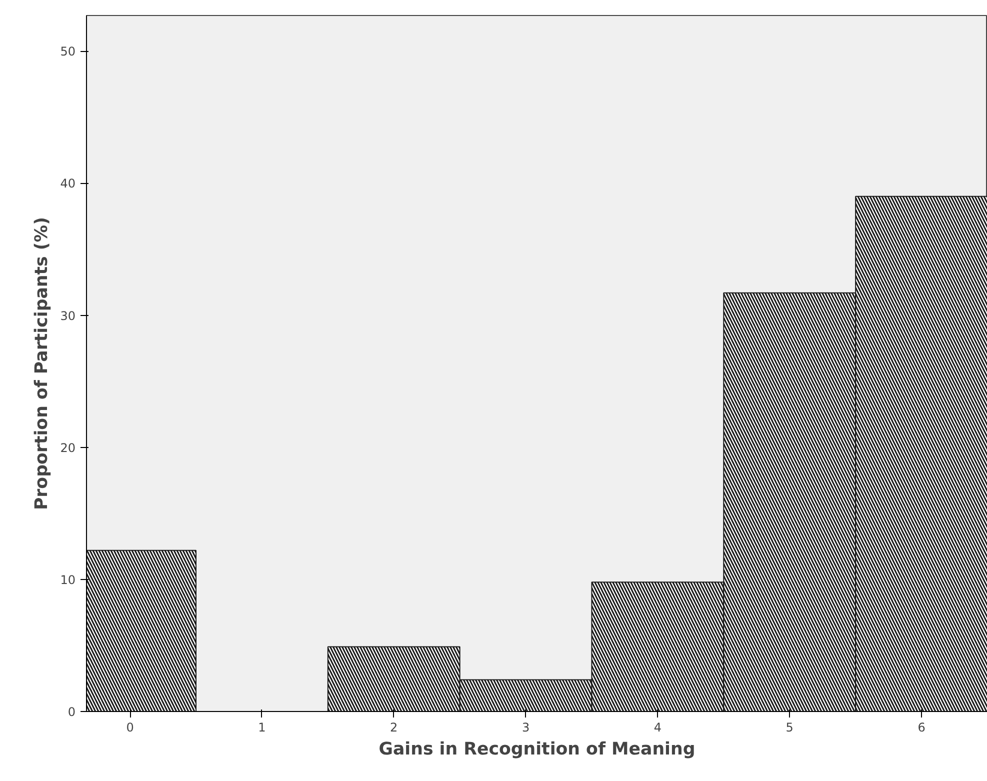 The height and width of the screenshot is (781, 987). What do you see at coordinates (42, 363) in the screenshot?
I see `y-axis-title: Proportion of Participants (%)` at bounding box center [42, 363].